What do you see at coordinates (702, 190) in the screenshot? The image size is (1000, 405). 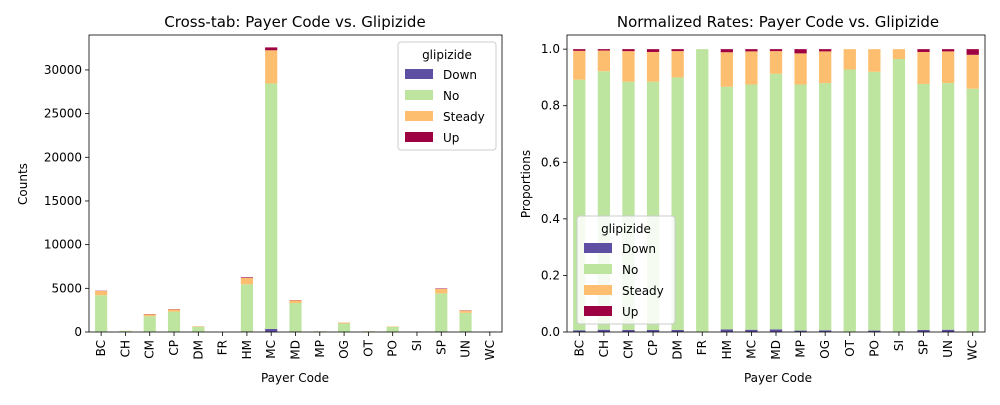 I see `bar-no-FR` at bounding box center [702, 190].